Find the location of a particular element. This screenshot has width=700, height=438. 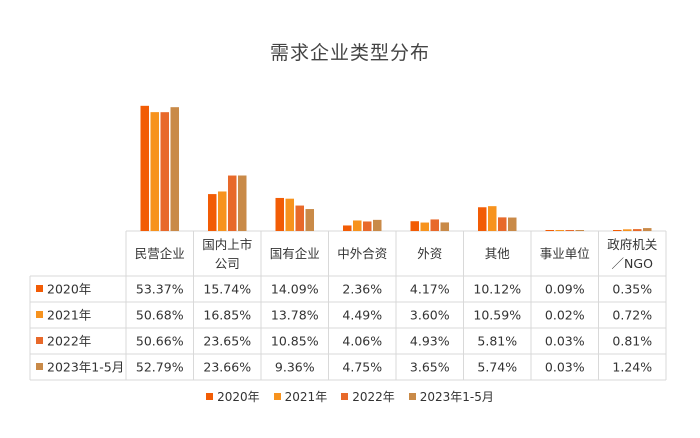

bar-2021年-民营企业 is located at coordinates (154, 171).